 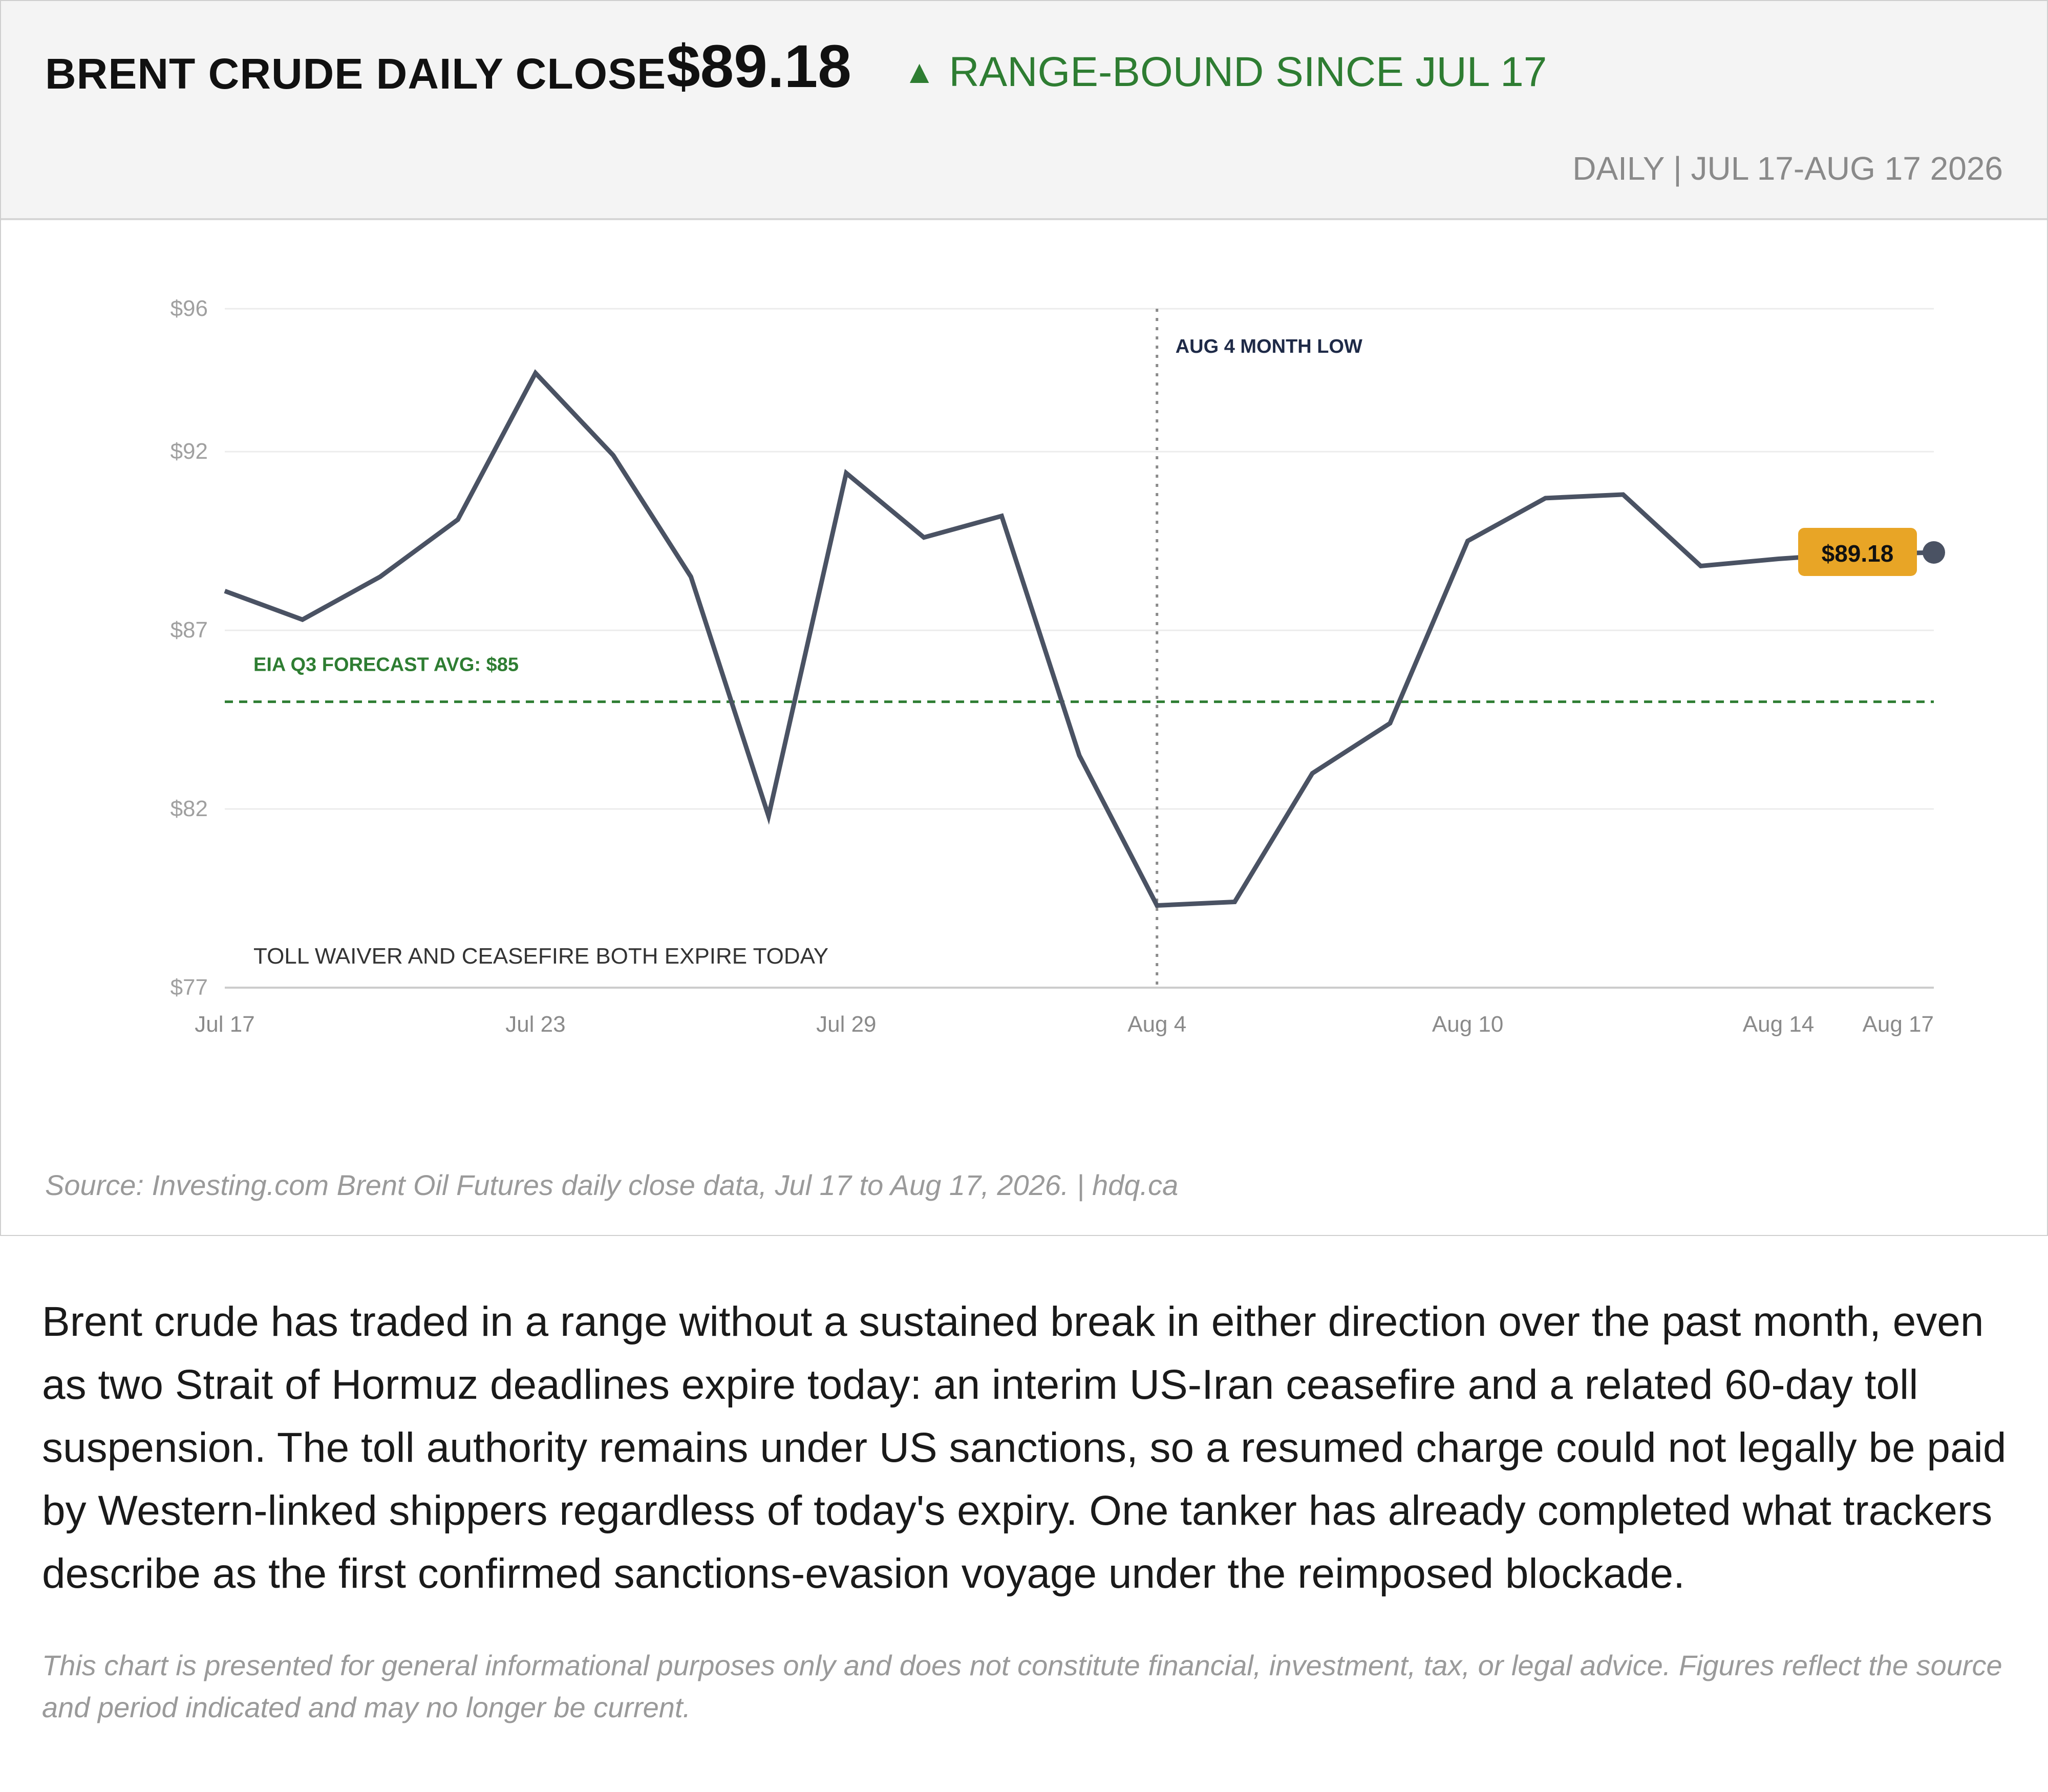 What do you see at coordinates (535, 1024) in the screenshot?
I see `x-tick-label: Jul 23` at bounding box center [535, 1024].